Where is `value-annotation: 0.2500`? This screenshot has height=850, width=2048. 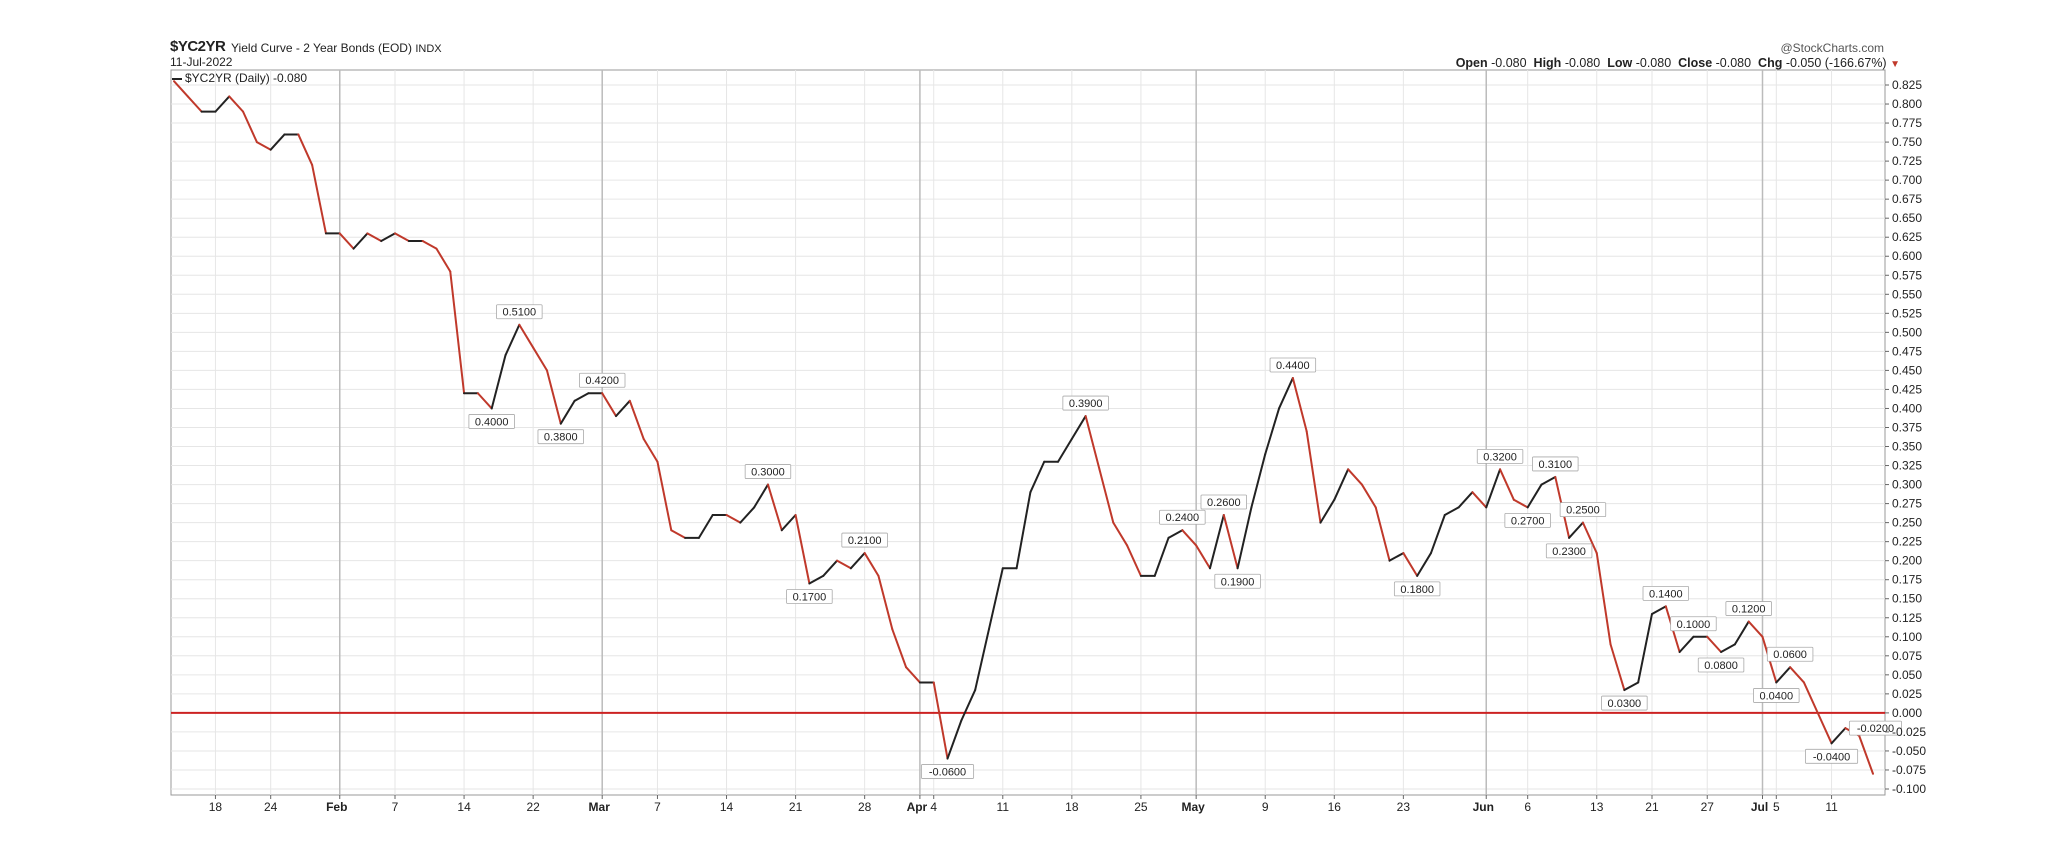 value-annotation: 0.2500 is located at coordinates (1583, 510).